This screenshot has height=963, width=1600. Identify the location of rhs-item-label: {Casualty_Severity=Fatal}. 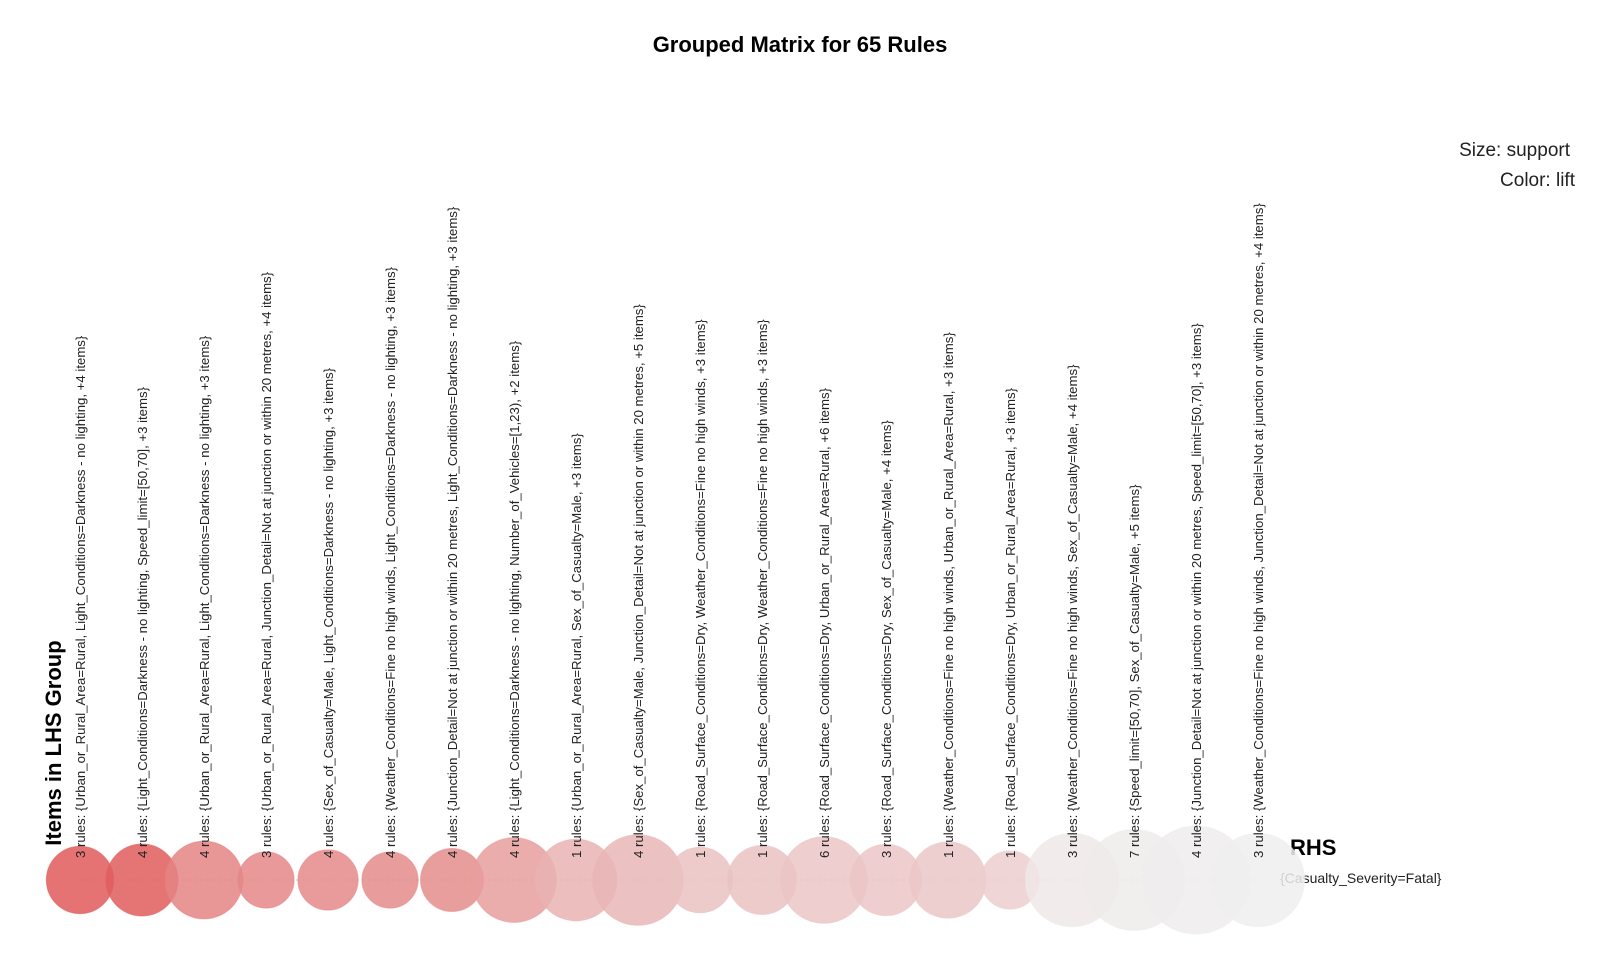
(1361, 878).